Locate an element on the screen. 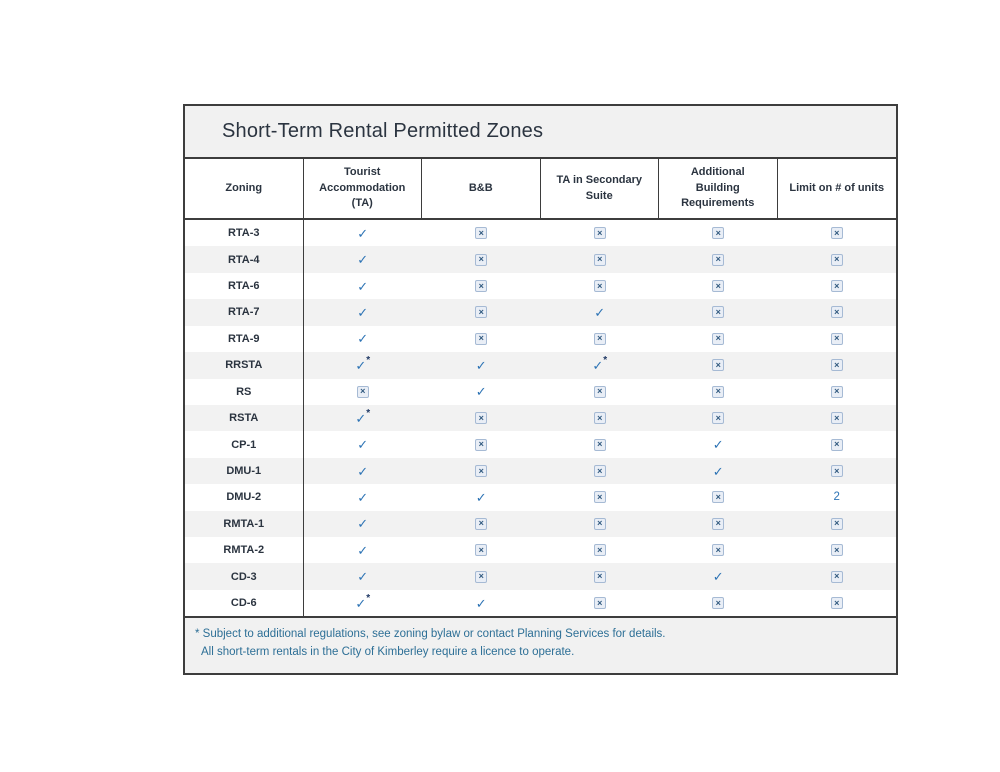  zone-label: RSTA is located at coordinates (244, 418).